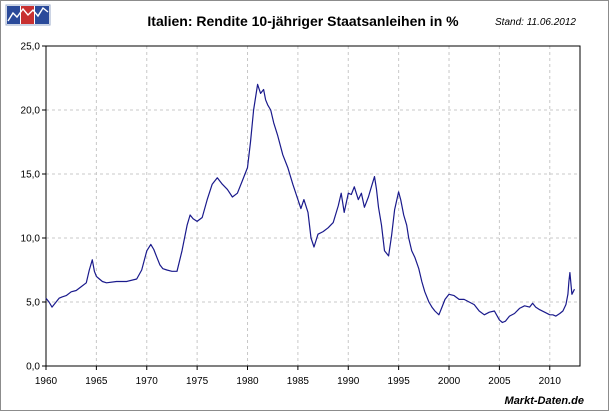 This screenshot has width=609, height=411. Describe the element at coordinates (31, 239) in the screenshot. I see `y-tick-label: 10,0` at that location.